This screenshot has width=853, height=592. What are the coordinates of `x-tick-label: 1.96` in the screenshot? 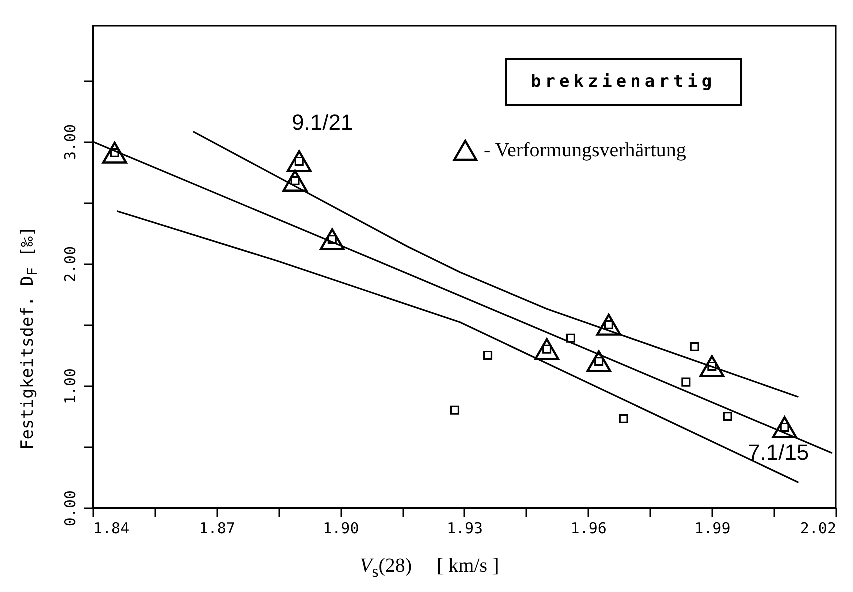 It's located at (588, 529).